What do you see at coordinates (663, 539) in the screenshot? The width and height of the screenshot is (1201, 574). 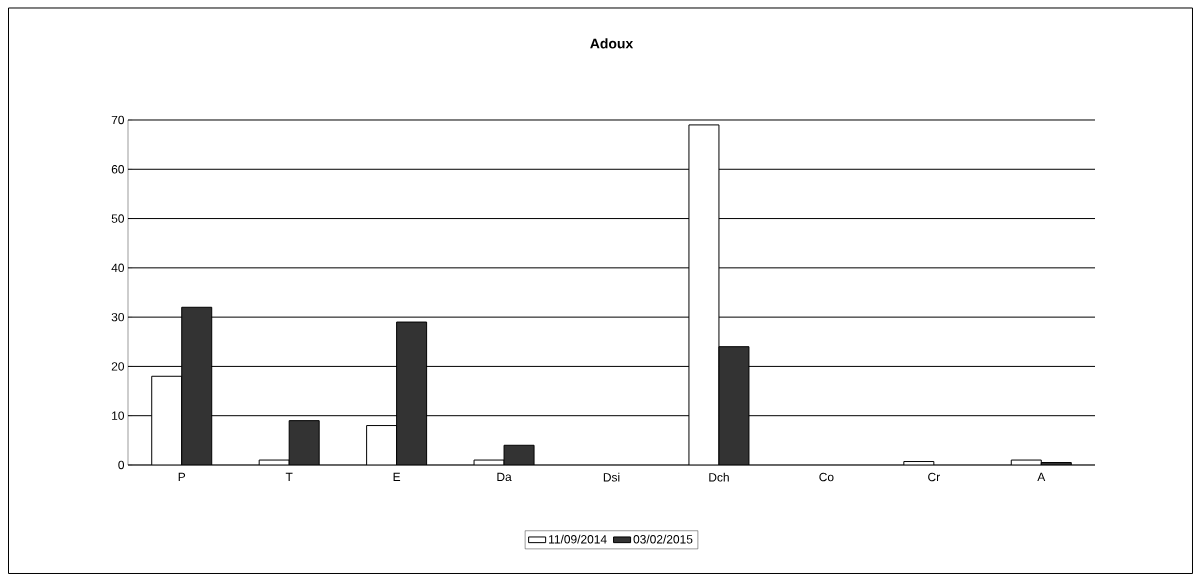 I see `legend-label: 03/02/2015` at bounding box center [663, 539].